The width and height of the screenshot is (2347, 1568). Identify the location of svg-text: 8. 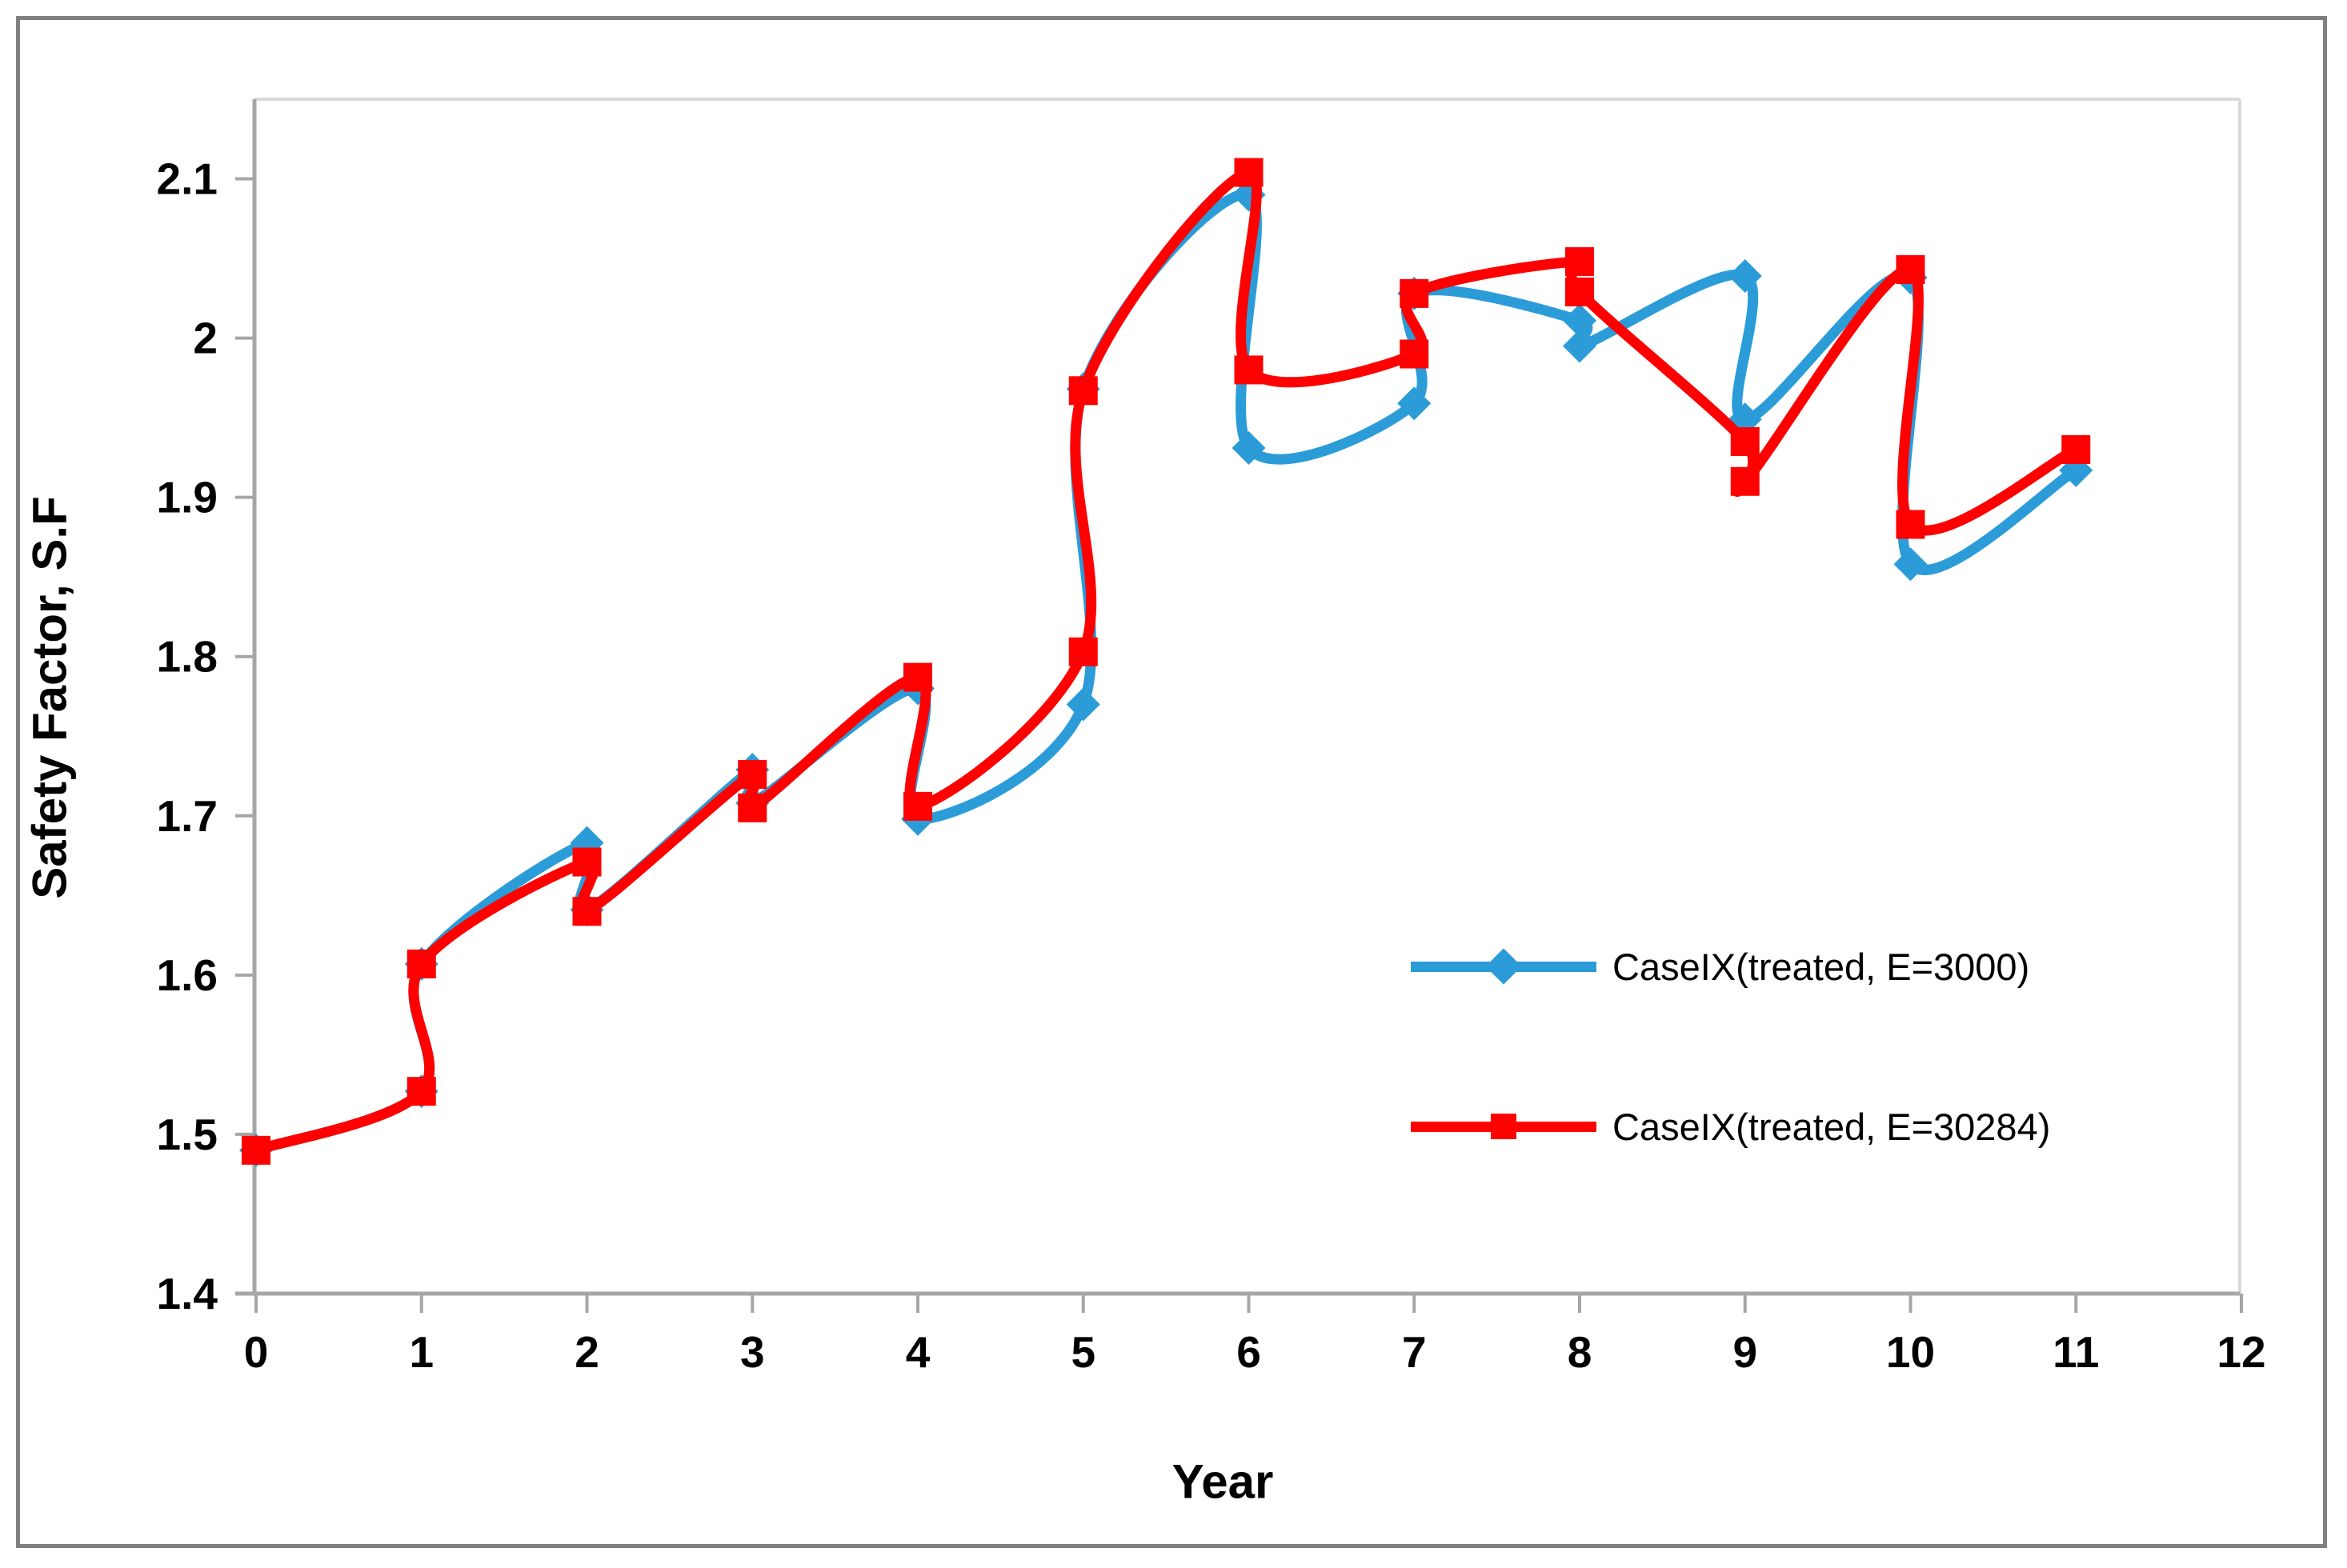
(1580, 1352).